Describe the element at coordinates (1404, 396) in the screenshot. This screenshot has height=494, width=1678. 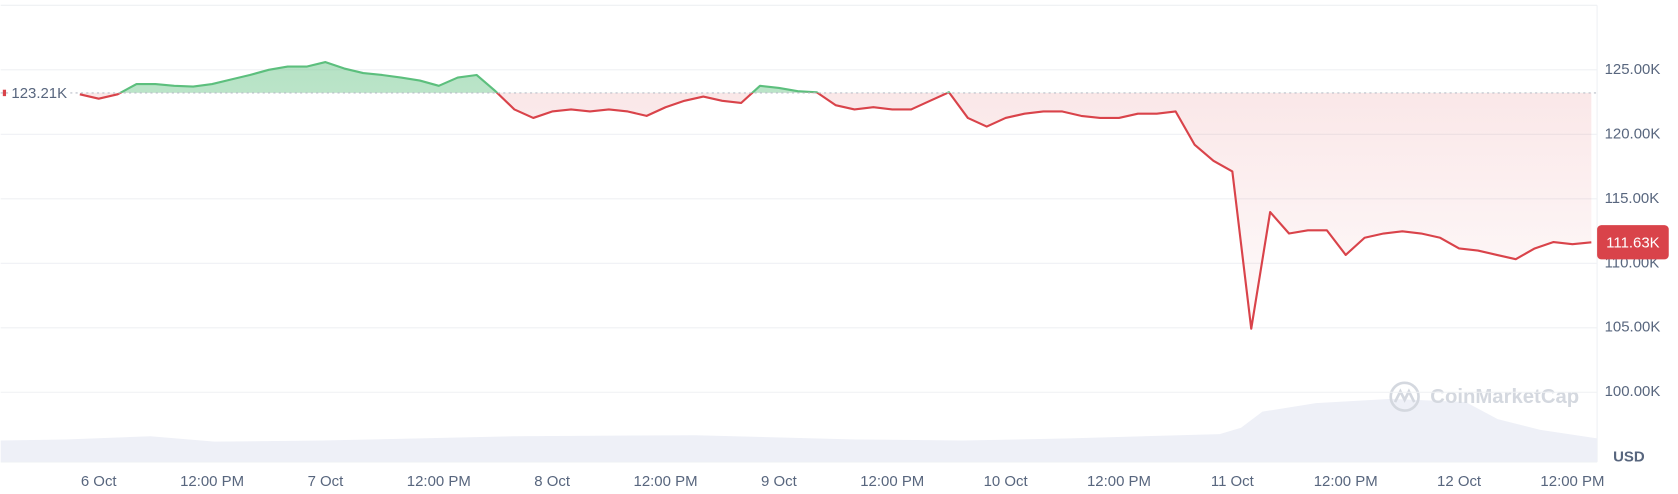
I see `watermark-logo` at that location.